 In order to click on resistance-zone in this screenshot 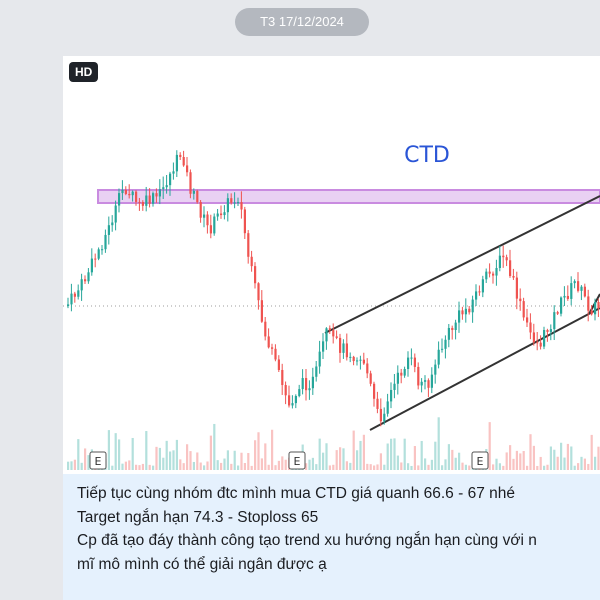, I will do `click(348, 196)`.